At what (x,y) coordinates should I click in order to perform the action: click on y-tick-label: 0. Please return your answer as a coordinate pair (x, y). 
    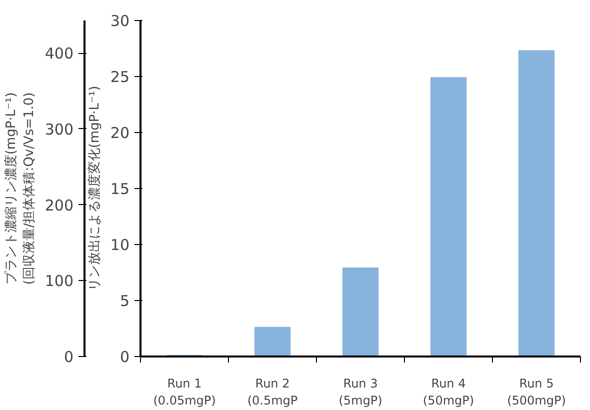
    Looking at the image, I should click on (125, 357).